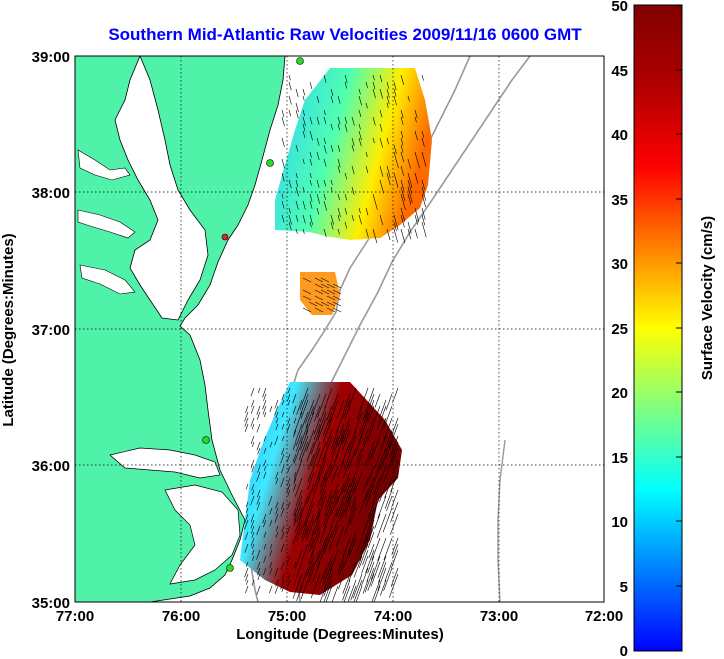  Describe the element at coordinates (202, 534) in the screenshot. I see `pamlico-sound` at that location.